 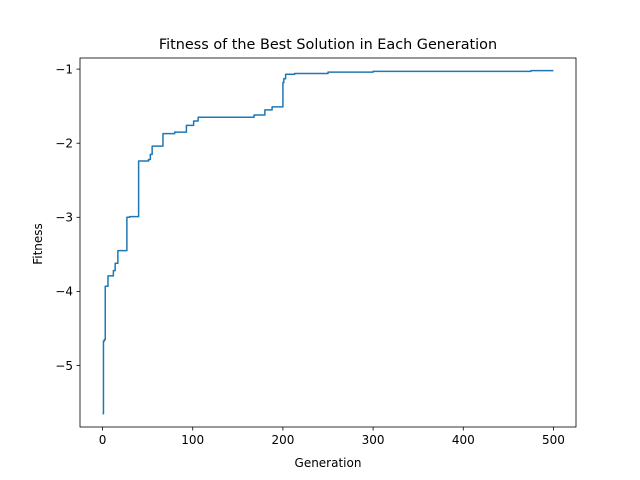 What do you see at coordinates (64, 144) in the screenshot?
I see `y-tick-label: −2` at bounding box center [64, 144].